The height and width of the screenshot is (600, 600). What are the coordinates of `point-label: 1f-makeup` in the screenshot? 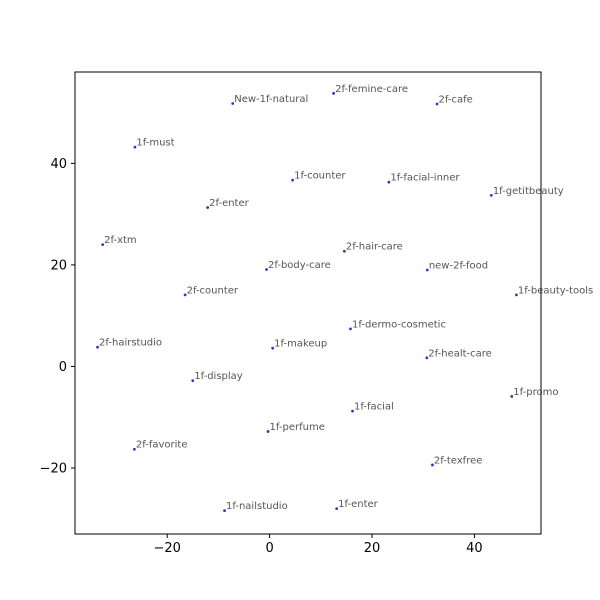 It's located at (300, 344).